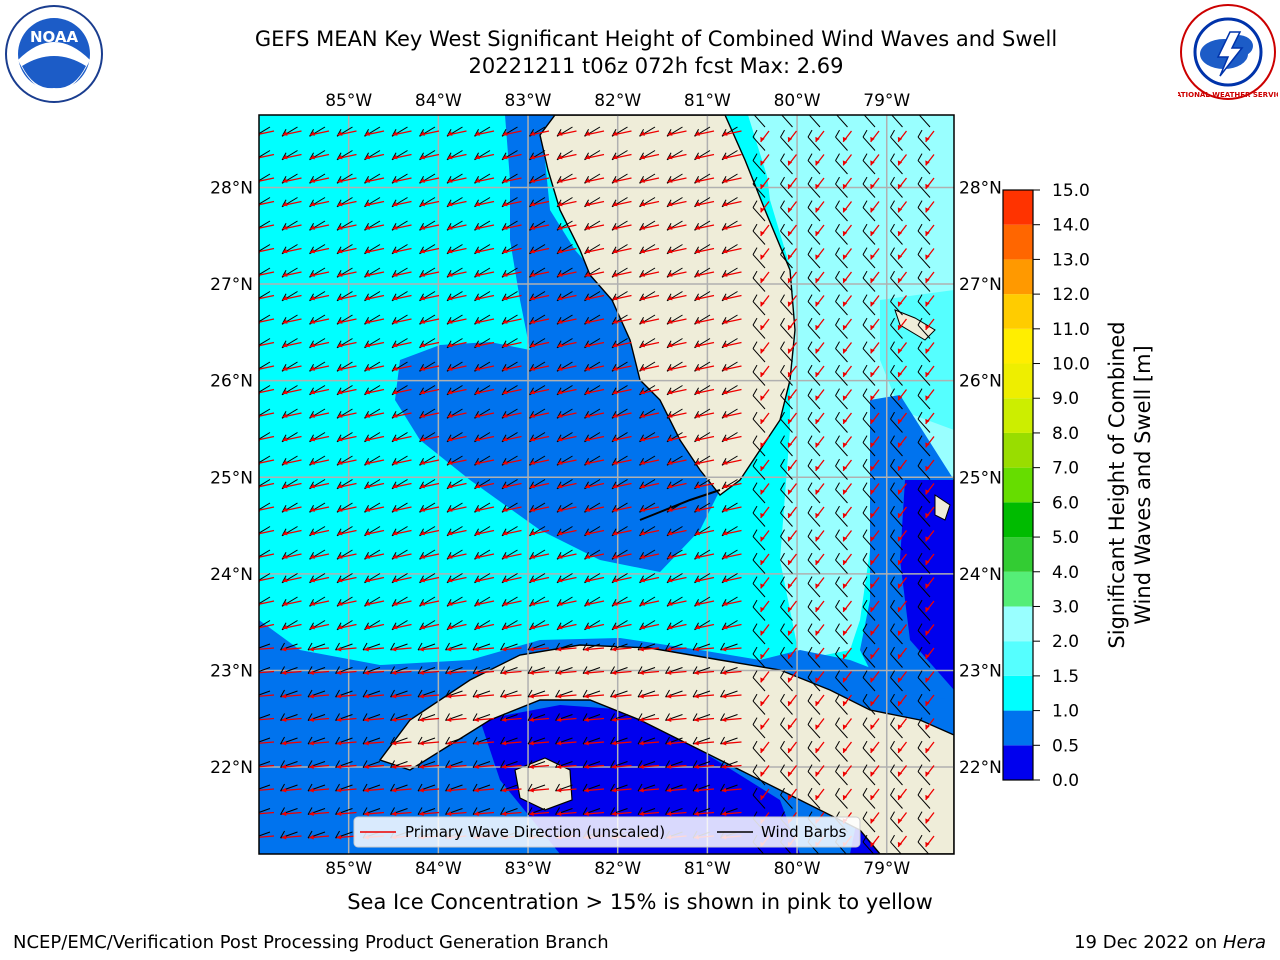 This screenshot has height=960, width=1280. I want to click on colorbar-segment, so click(1018, 450).